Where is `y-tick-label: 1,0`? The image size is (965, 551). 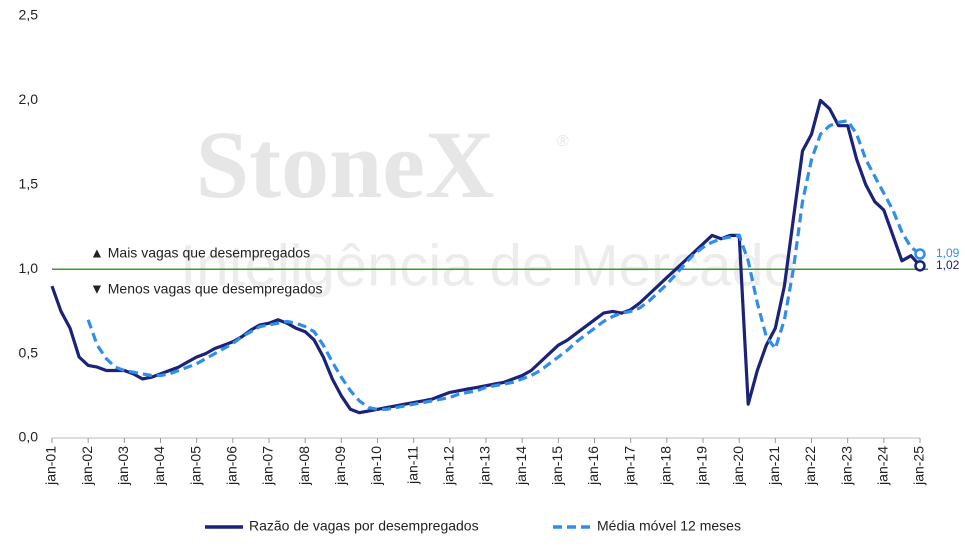 y-tick-label: 1,0 is located at coordinates (29, 268).